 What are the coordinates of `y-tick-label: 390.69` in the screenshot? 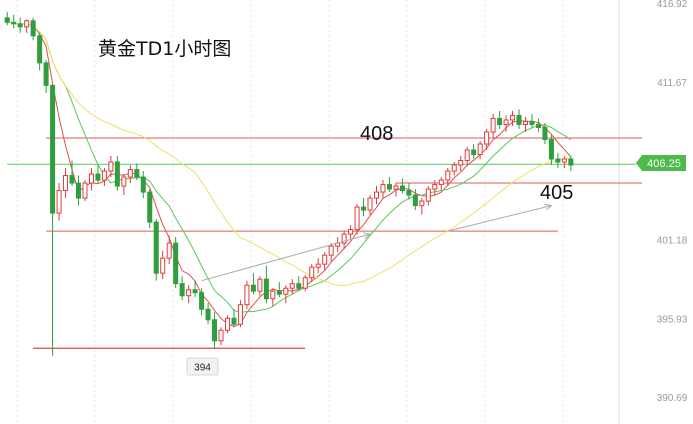 It's located at (672, 398).